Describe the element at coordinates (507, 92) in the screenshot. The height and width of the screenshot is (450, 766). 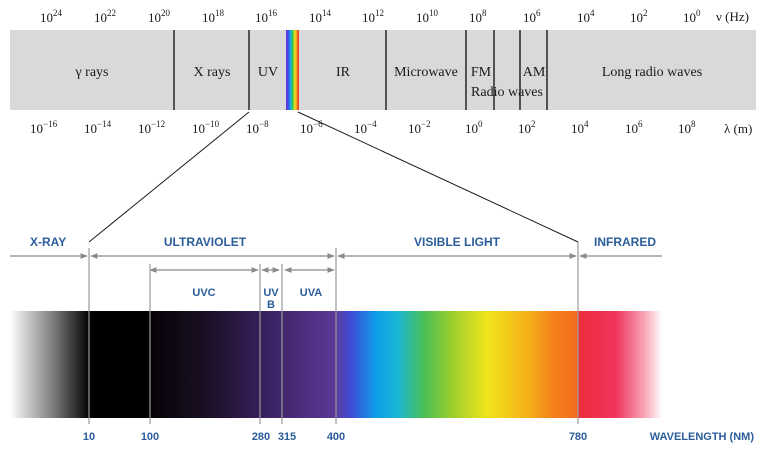
I see `region-radio-waves: Radio waves` at that location.